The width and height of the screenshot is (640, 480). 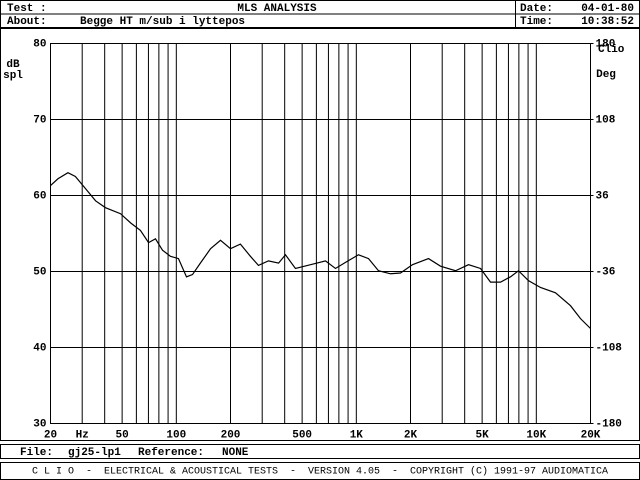 What do you see at coordinates (607, 22) in the screenshot?
I see `time: 10:38:52` at bounding box center [607, 22].